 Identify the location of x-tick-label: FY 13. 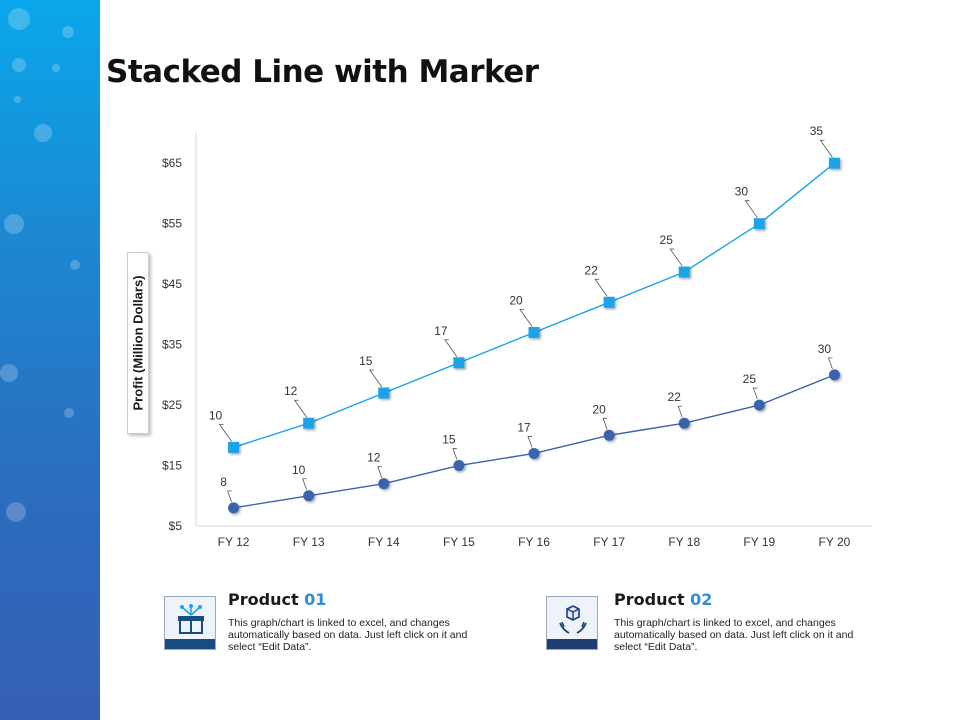
(309, 542).